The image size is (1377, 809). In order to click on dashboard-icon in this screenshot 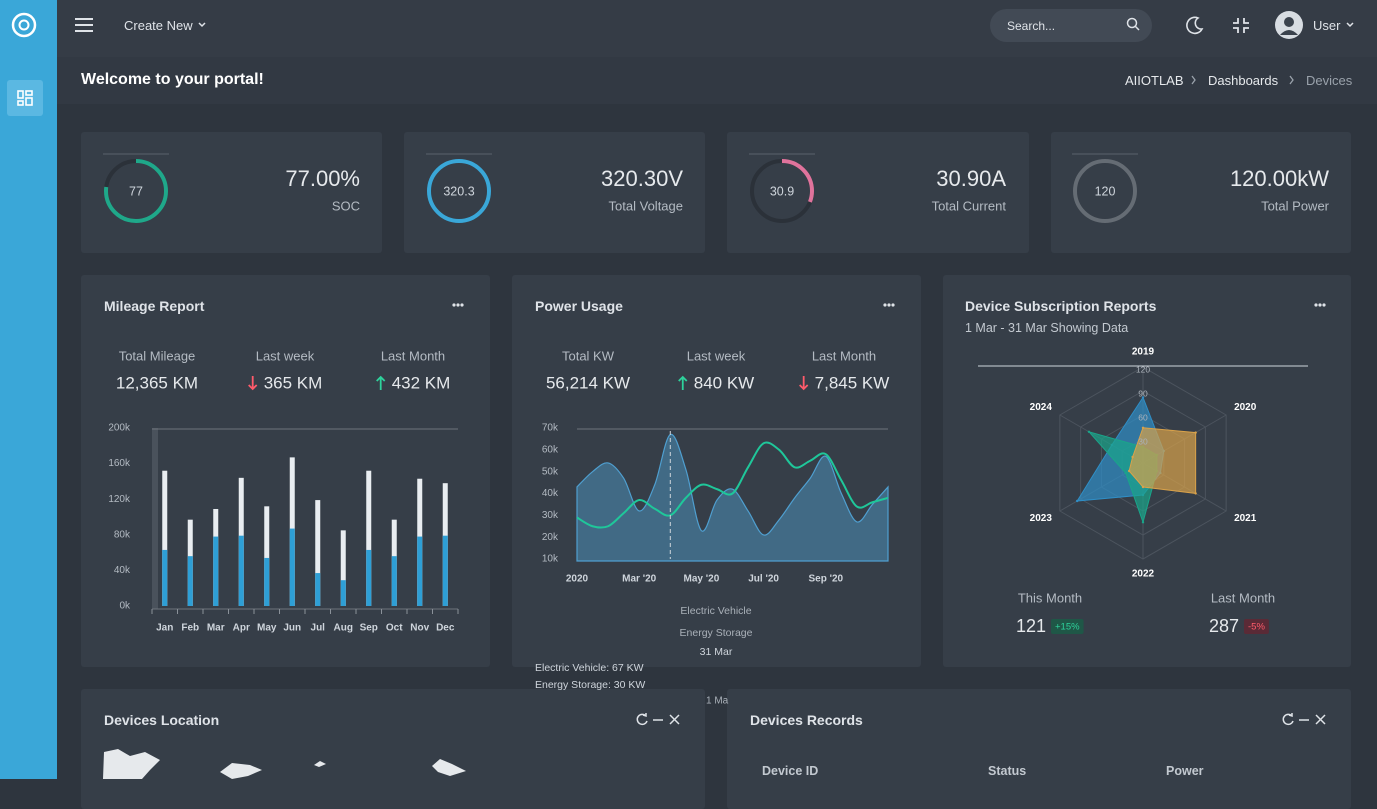, I will do `click(25, 98)`.